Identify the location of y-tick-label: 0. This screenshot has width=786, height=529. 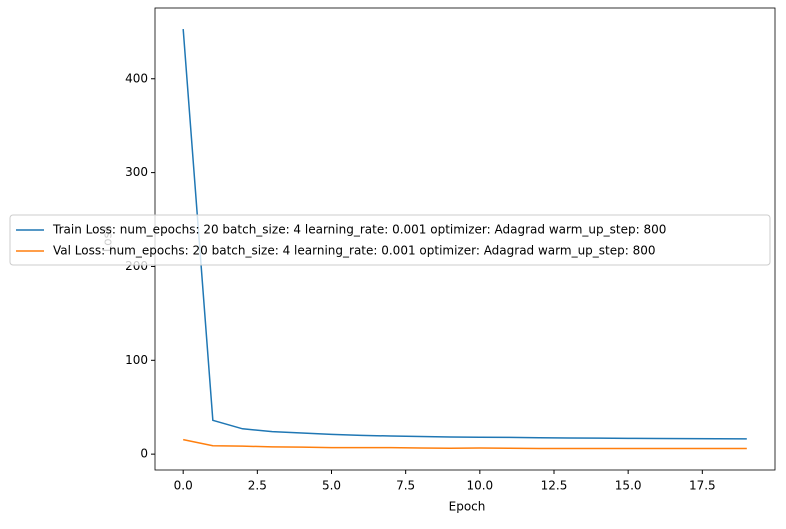
(144, 454).